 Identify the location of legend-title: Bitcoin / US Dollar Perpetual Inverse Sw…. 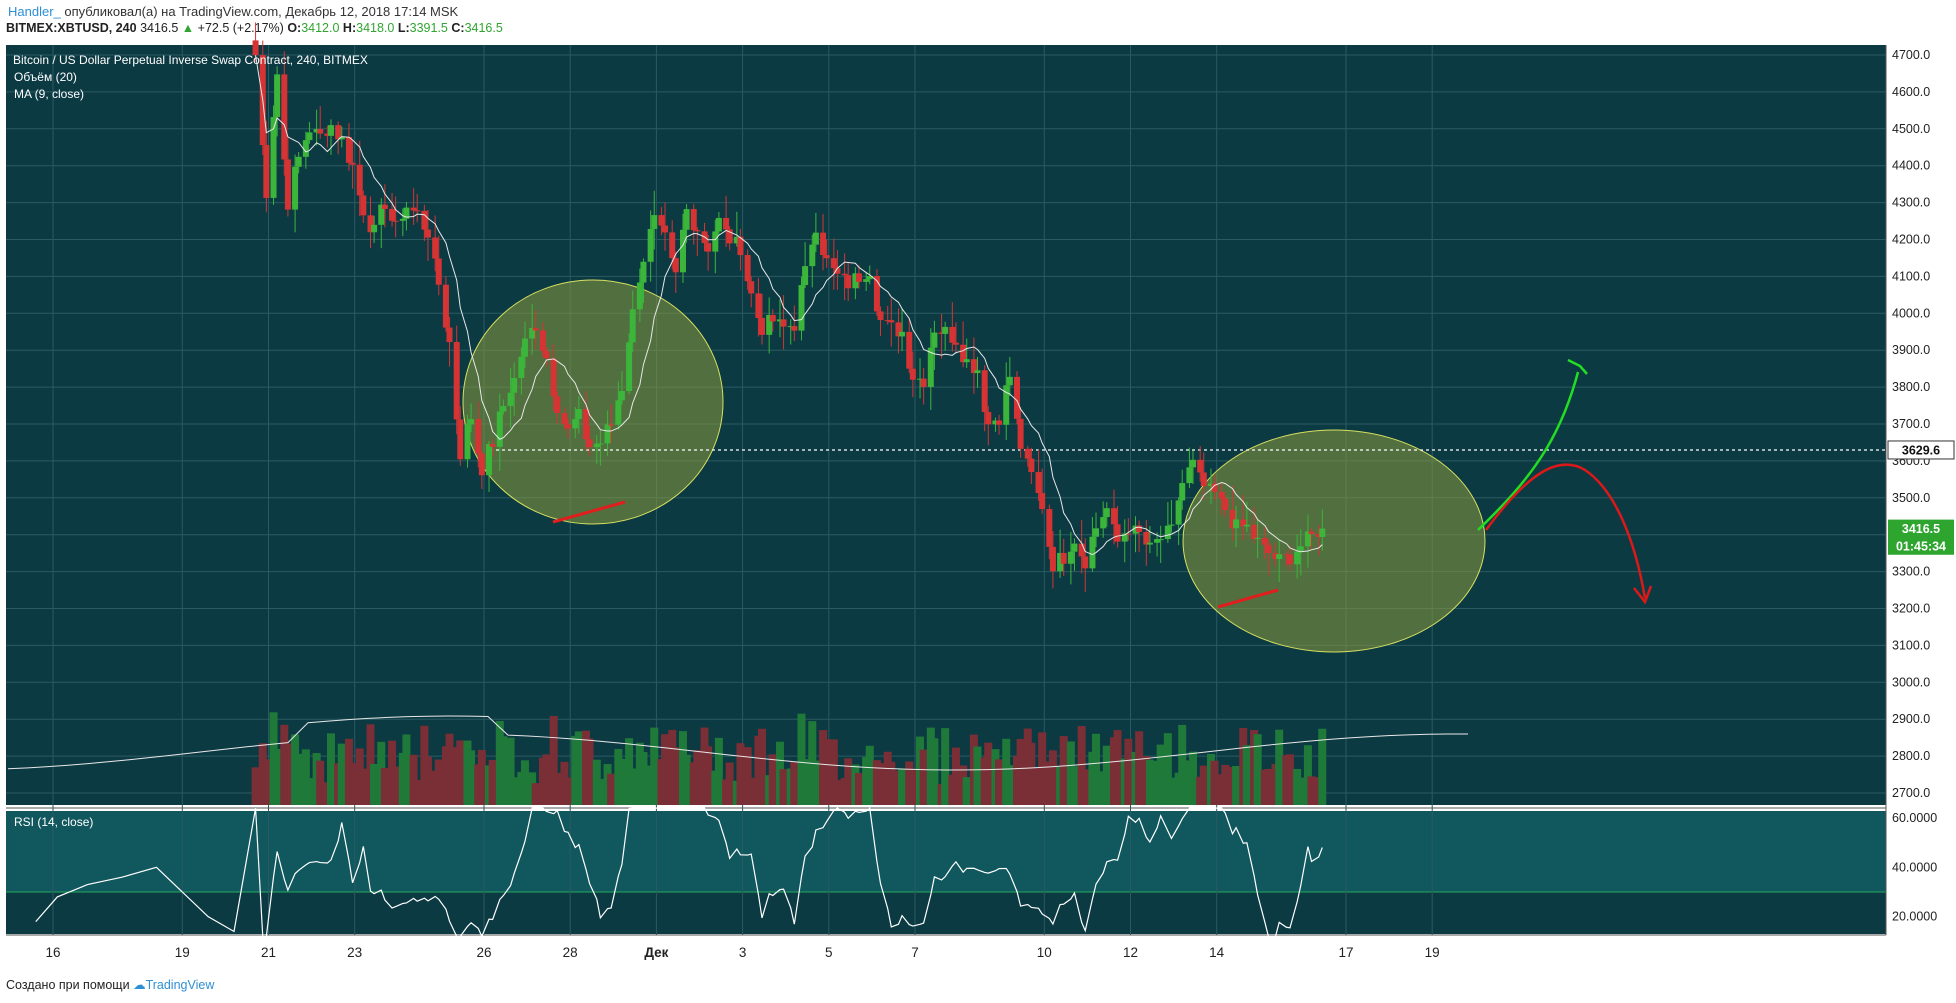
(190, 60).